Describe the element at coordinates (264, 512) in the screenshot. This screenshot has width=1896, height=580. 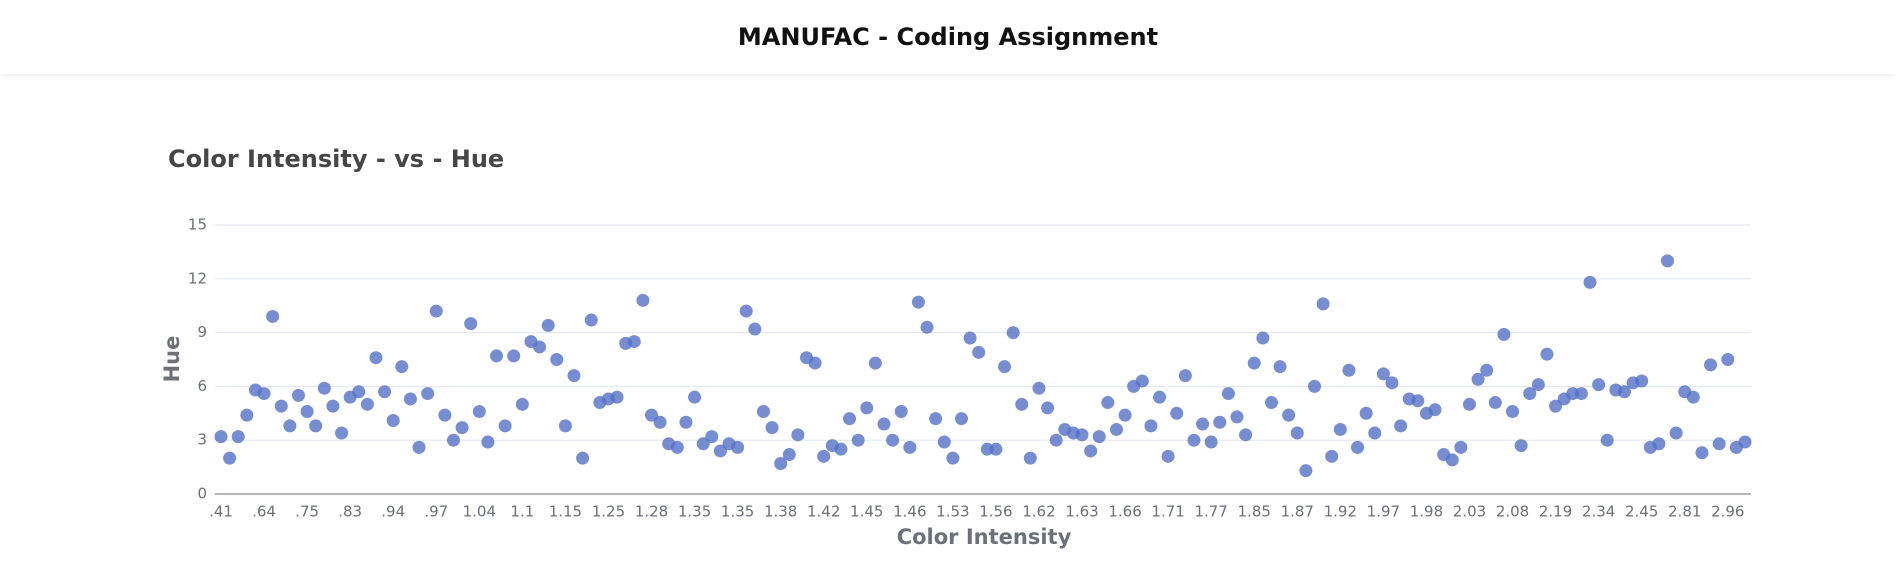
I see `x-tick-label: .64` at that location.